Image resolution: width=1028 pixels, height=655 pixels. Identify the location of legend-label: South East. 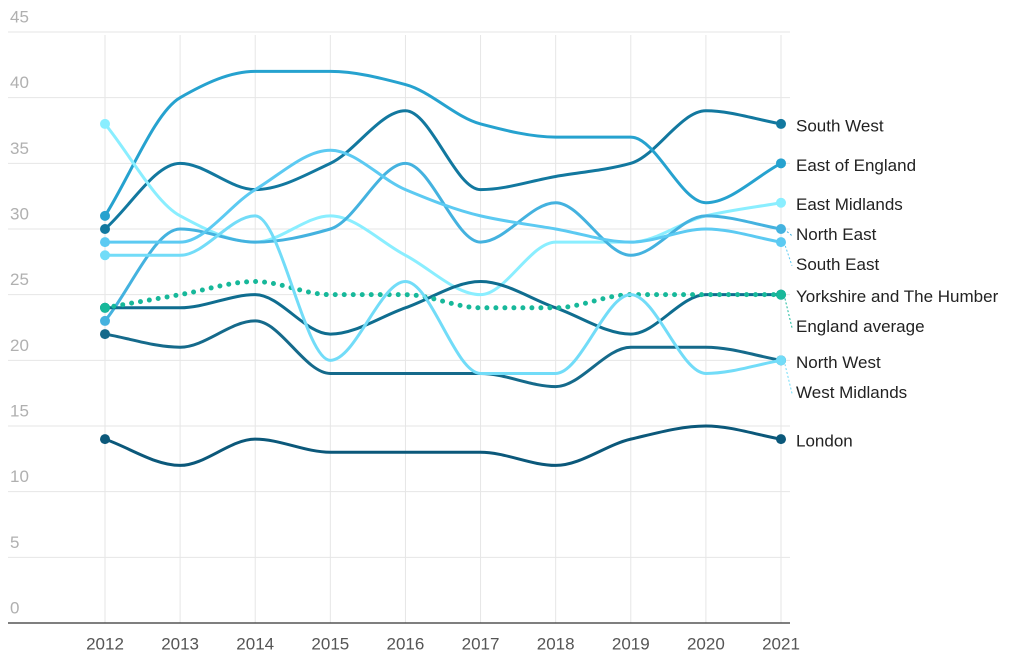
(837, 264).